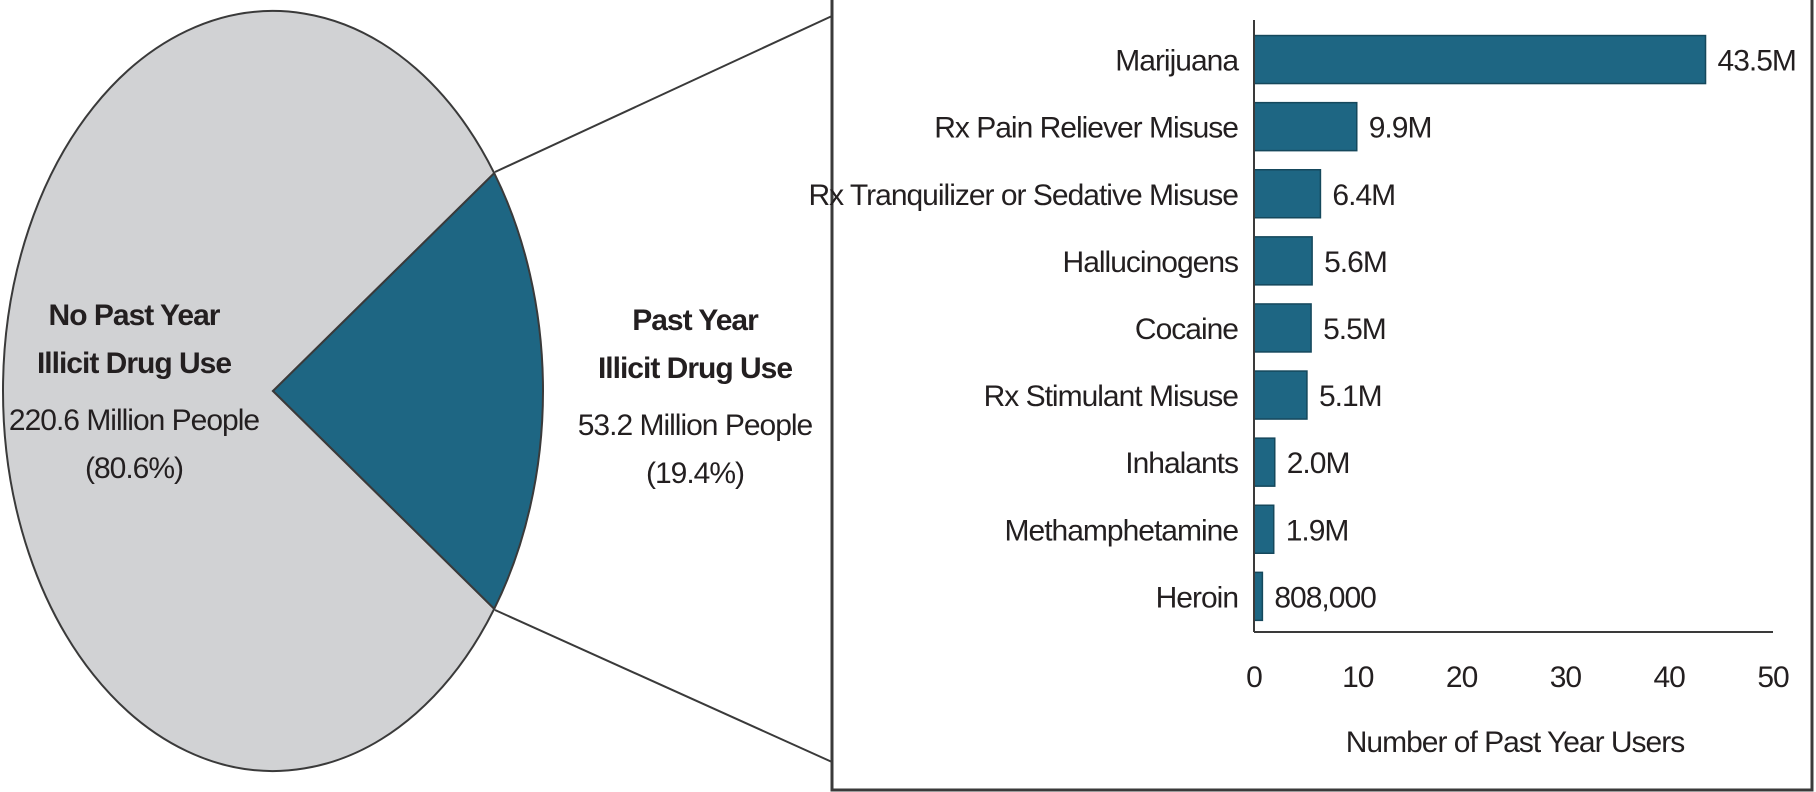 The width and height of the screenshot is (1816, 792). What do you see at coordinates (1254, 677) in the screenshot?
I see `x-tick-label-0: 0` at bounding box center [1254, 677].